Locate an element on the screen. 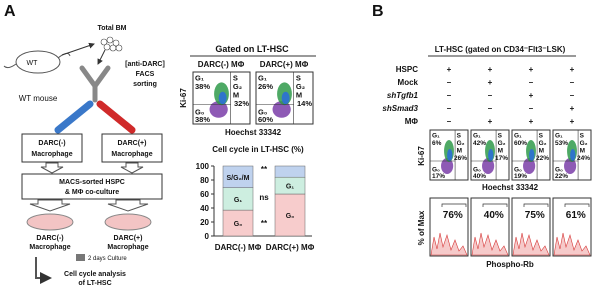 The width and height of the screenshot is (597, 289). plot-title: DARC(-) MΦ is located at coordinates (221, 64).